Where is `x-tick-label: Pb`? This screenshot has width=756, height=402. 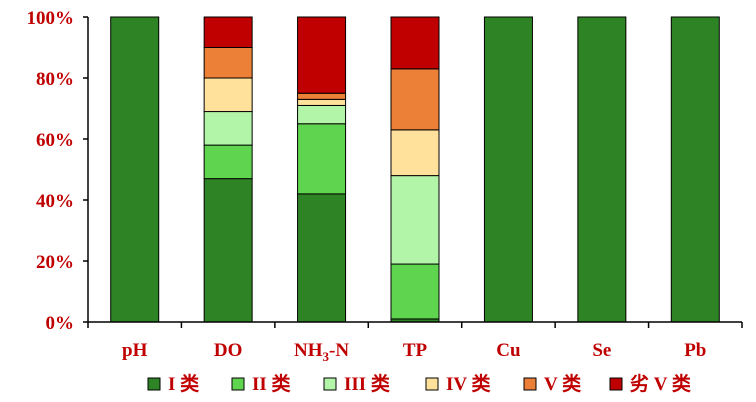
x-tick-label: Pb is located at coordinates (695, 350).